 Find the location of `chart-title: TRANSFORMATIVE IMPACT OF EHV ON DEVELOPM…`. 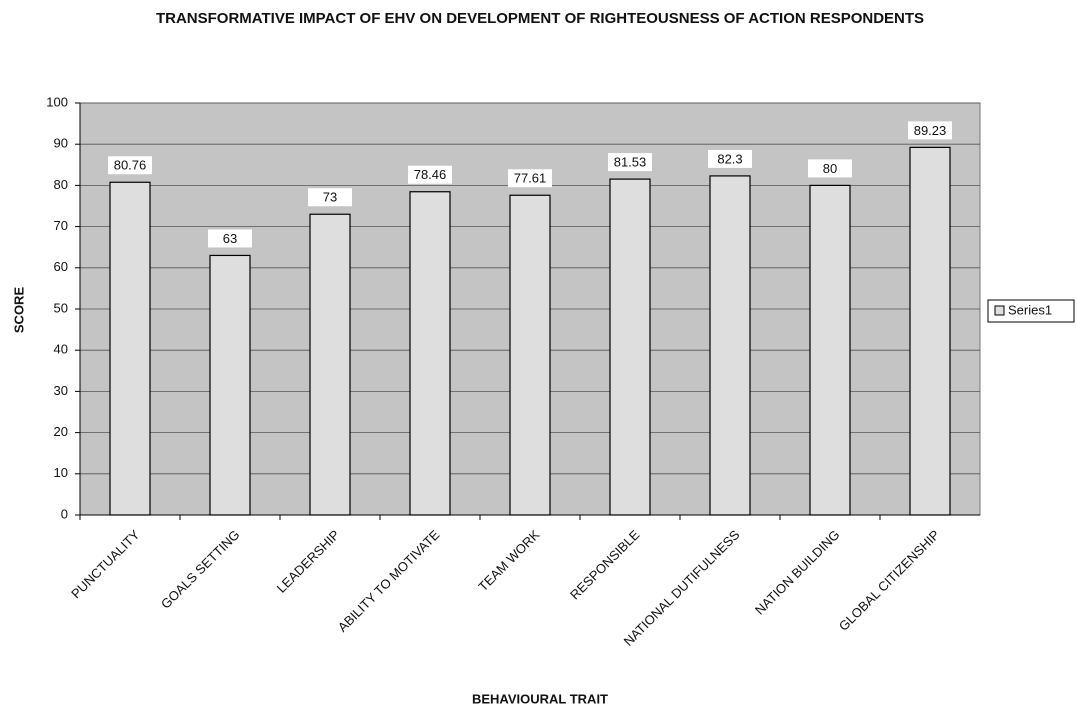

chart-title: TRANSFORMATIVE IMPACT OF EHV ON DEVELOPM… is located at coordinates (540, 18).